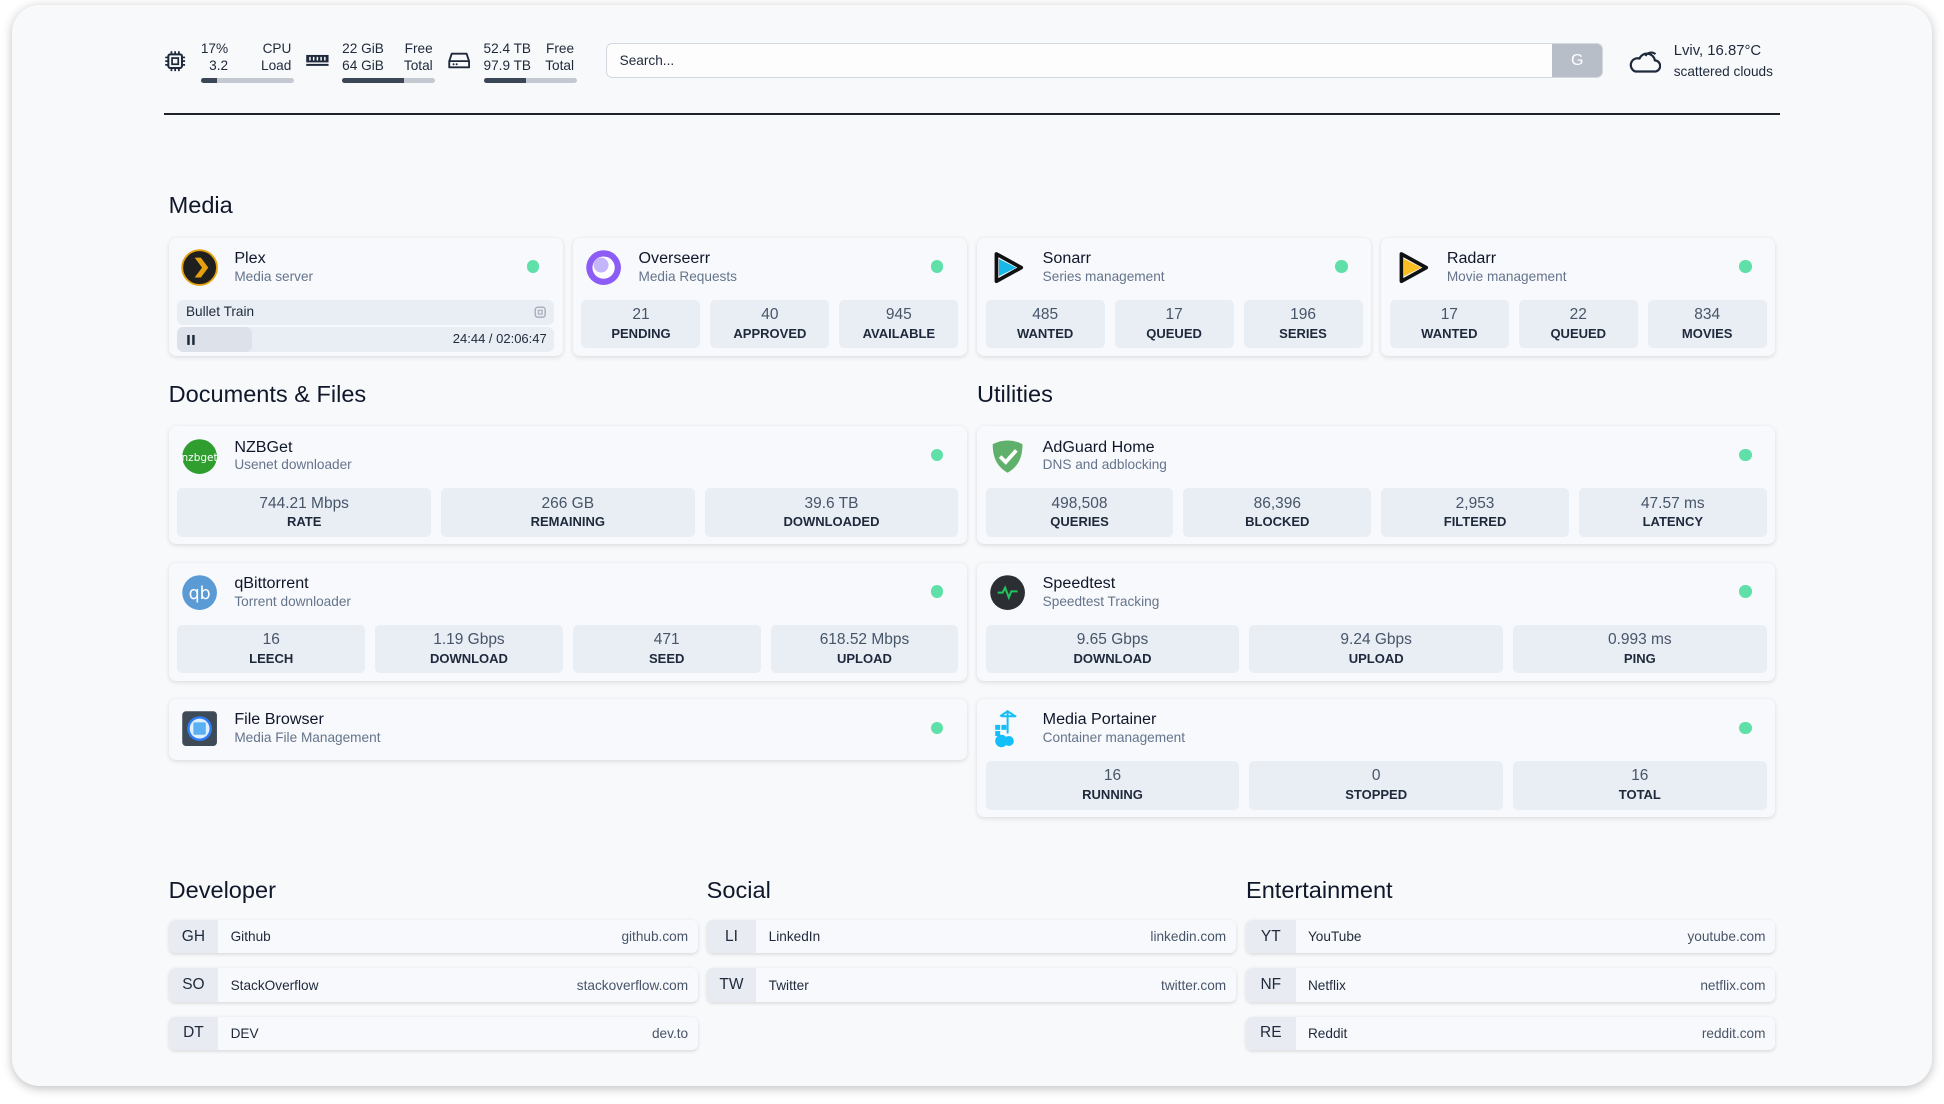 This screenshot has height=1104, width=1944. Describe the element at coordinates (1733, 1033) in the screenshot. I see `bookmark-url: reddit.com` at that location.